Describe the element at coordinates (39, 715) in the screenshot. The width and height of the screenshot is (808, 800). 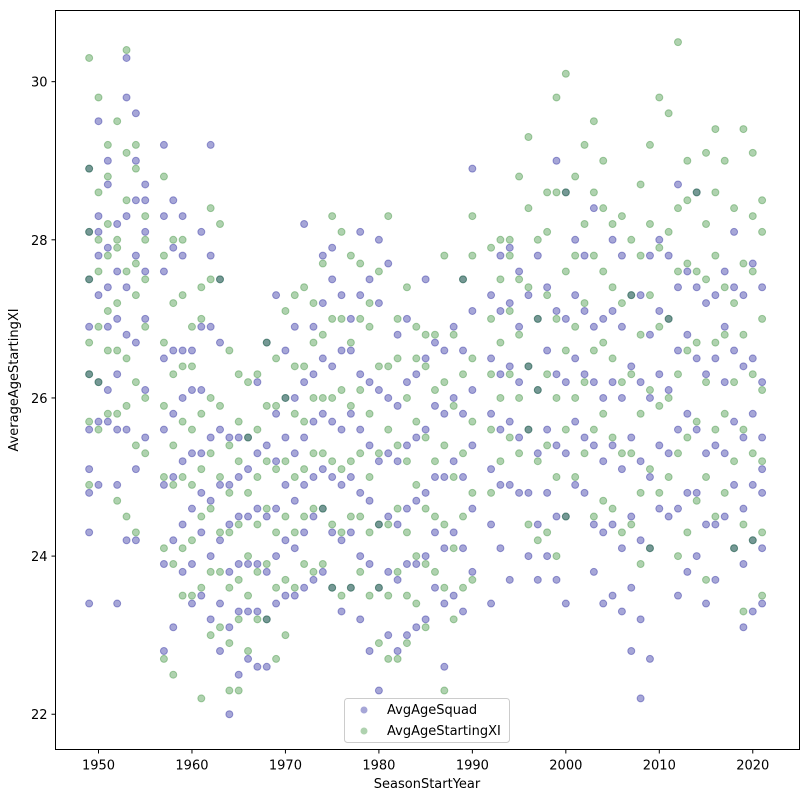
I see `y-tick-label: 22` at that location.